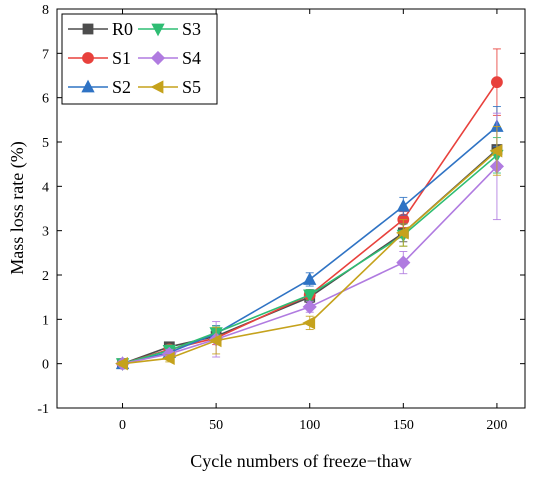  What do you see at coordinates (403, 425) in the screenshot?
I see `x-tick-label: 150` at bounding box center [403, 425].